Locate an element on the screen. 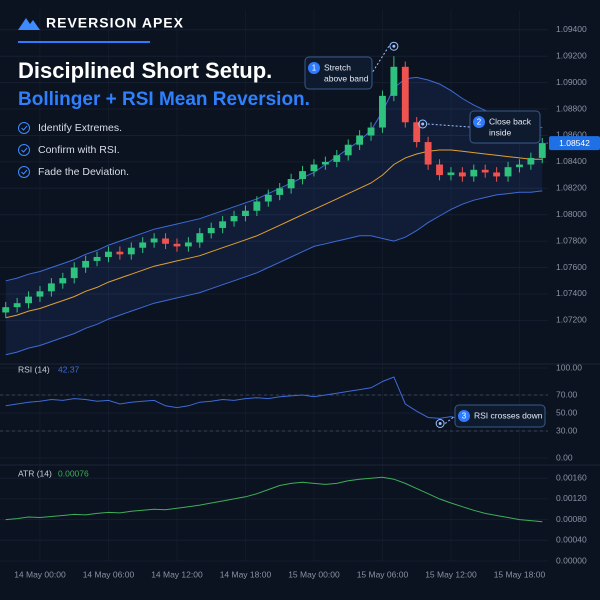  subtitle: Bollinger + RSI Mean Reversion. is located at coordinates (164, 99).